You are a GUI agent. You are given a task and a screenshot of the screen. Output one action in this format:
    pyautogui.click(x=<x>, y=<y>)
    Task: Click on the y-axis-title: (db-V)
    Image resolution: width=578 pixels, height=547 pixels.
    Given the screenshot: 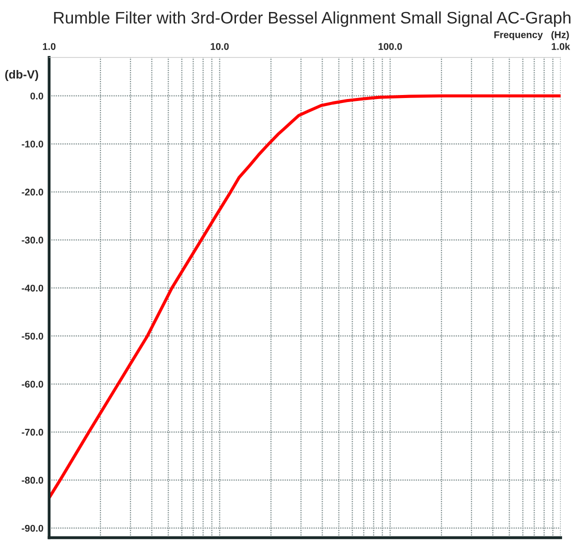 What is the action you would take?
    pyautogui.click(x=21, y=75)
    